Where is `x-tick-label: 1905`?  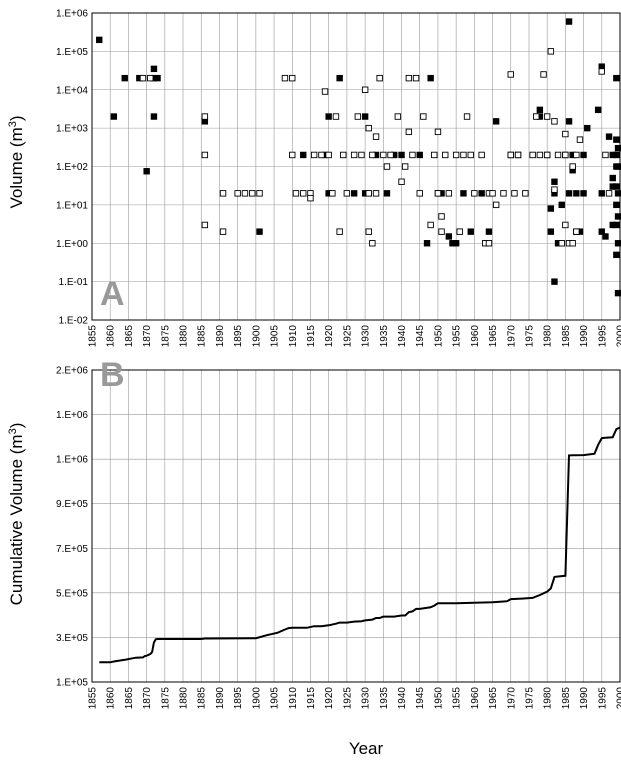 x-tick-label: 1905 is located at coordinates (275, 336).